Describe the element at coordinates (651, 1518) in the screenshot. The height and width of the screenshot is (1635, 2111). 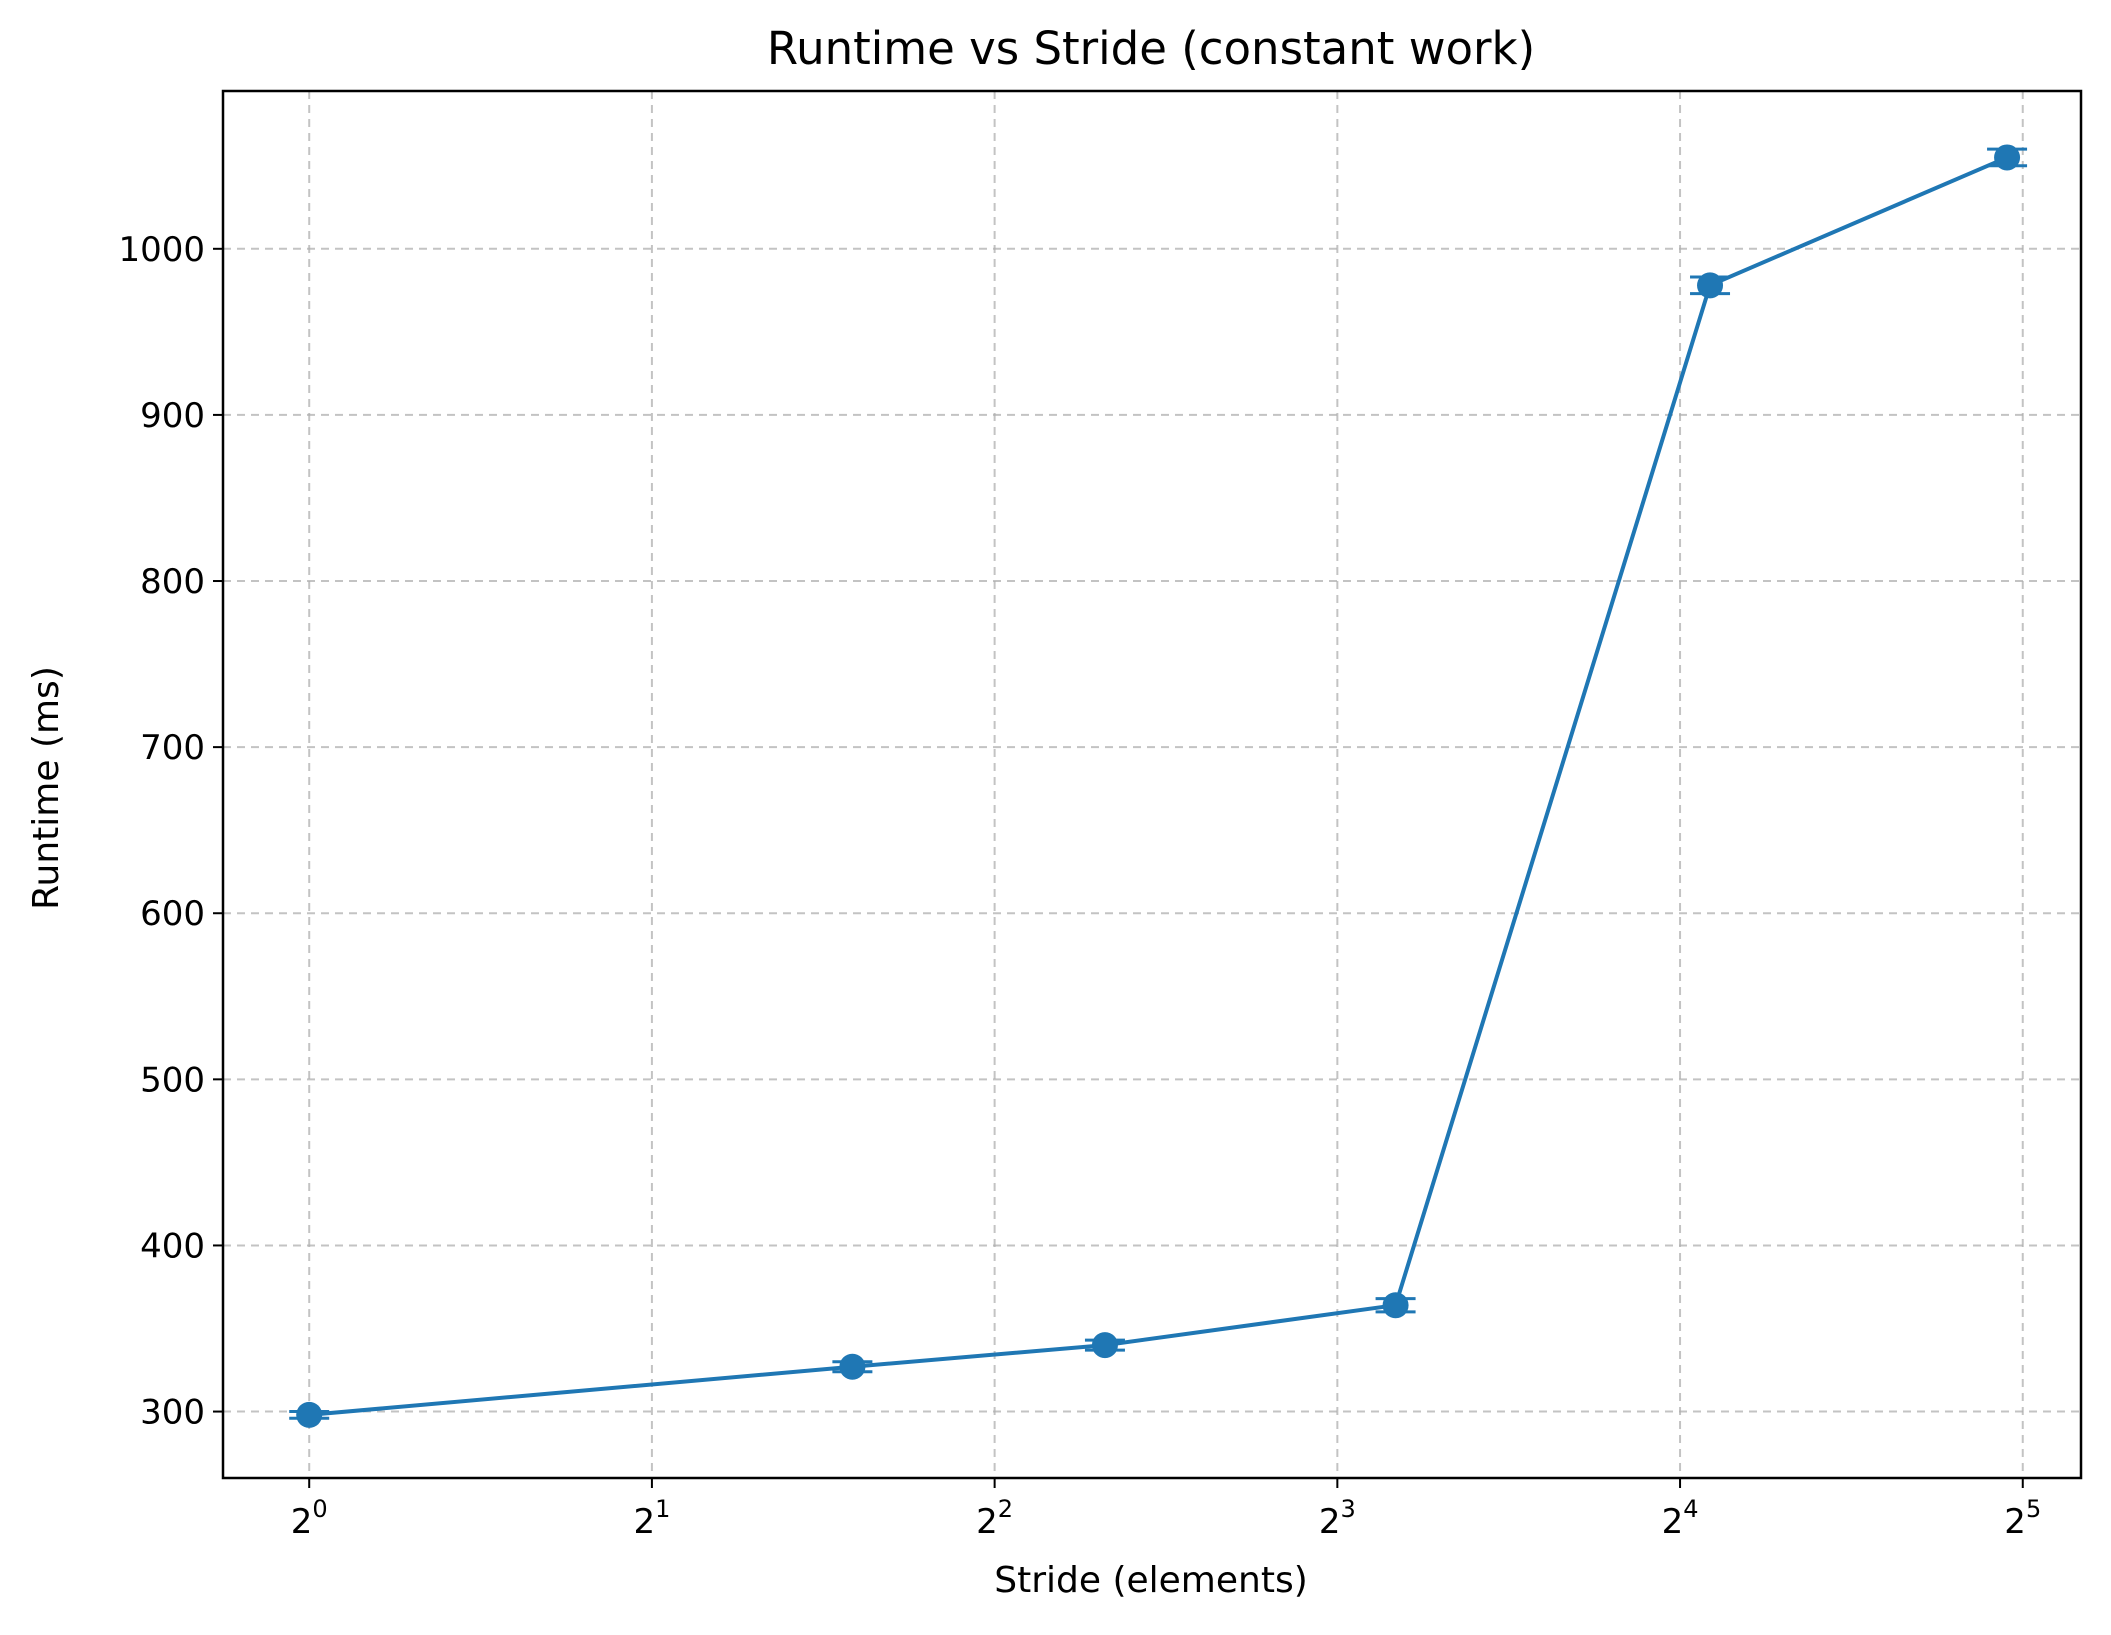
I see `x-tick-label: 21` at that location.